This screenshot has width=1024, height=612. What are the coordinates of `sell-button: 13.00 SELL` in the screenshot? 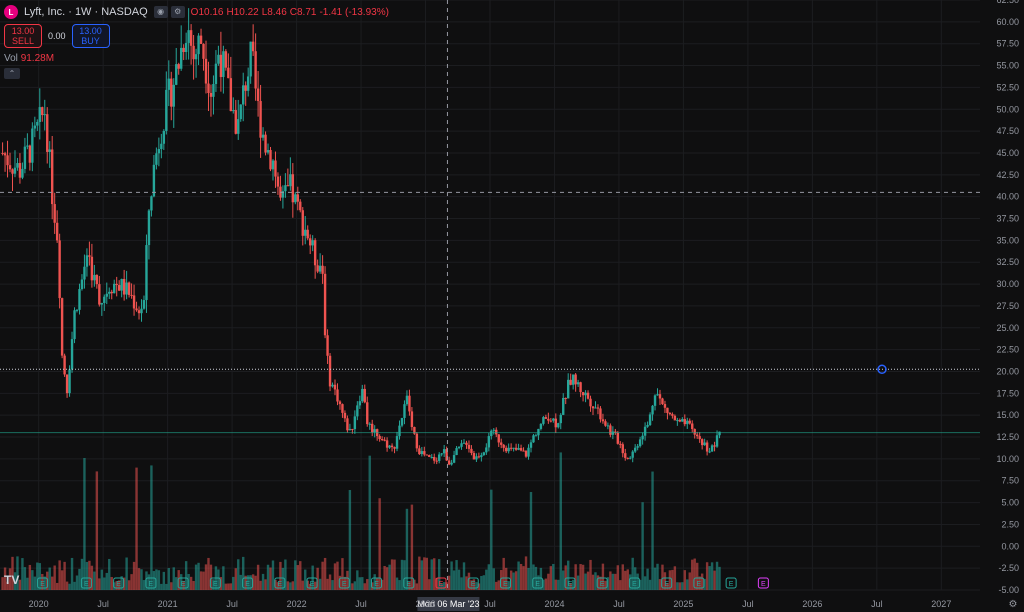 It's located at (23, 36).